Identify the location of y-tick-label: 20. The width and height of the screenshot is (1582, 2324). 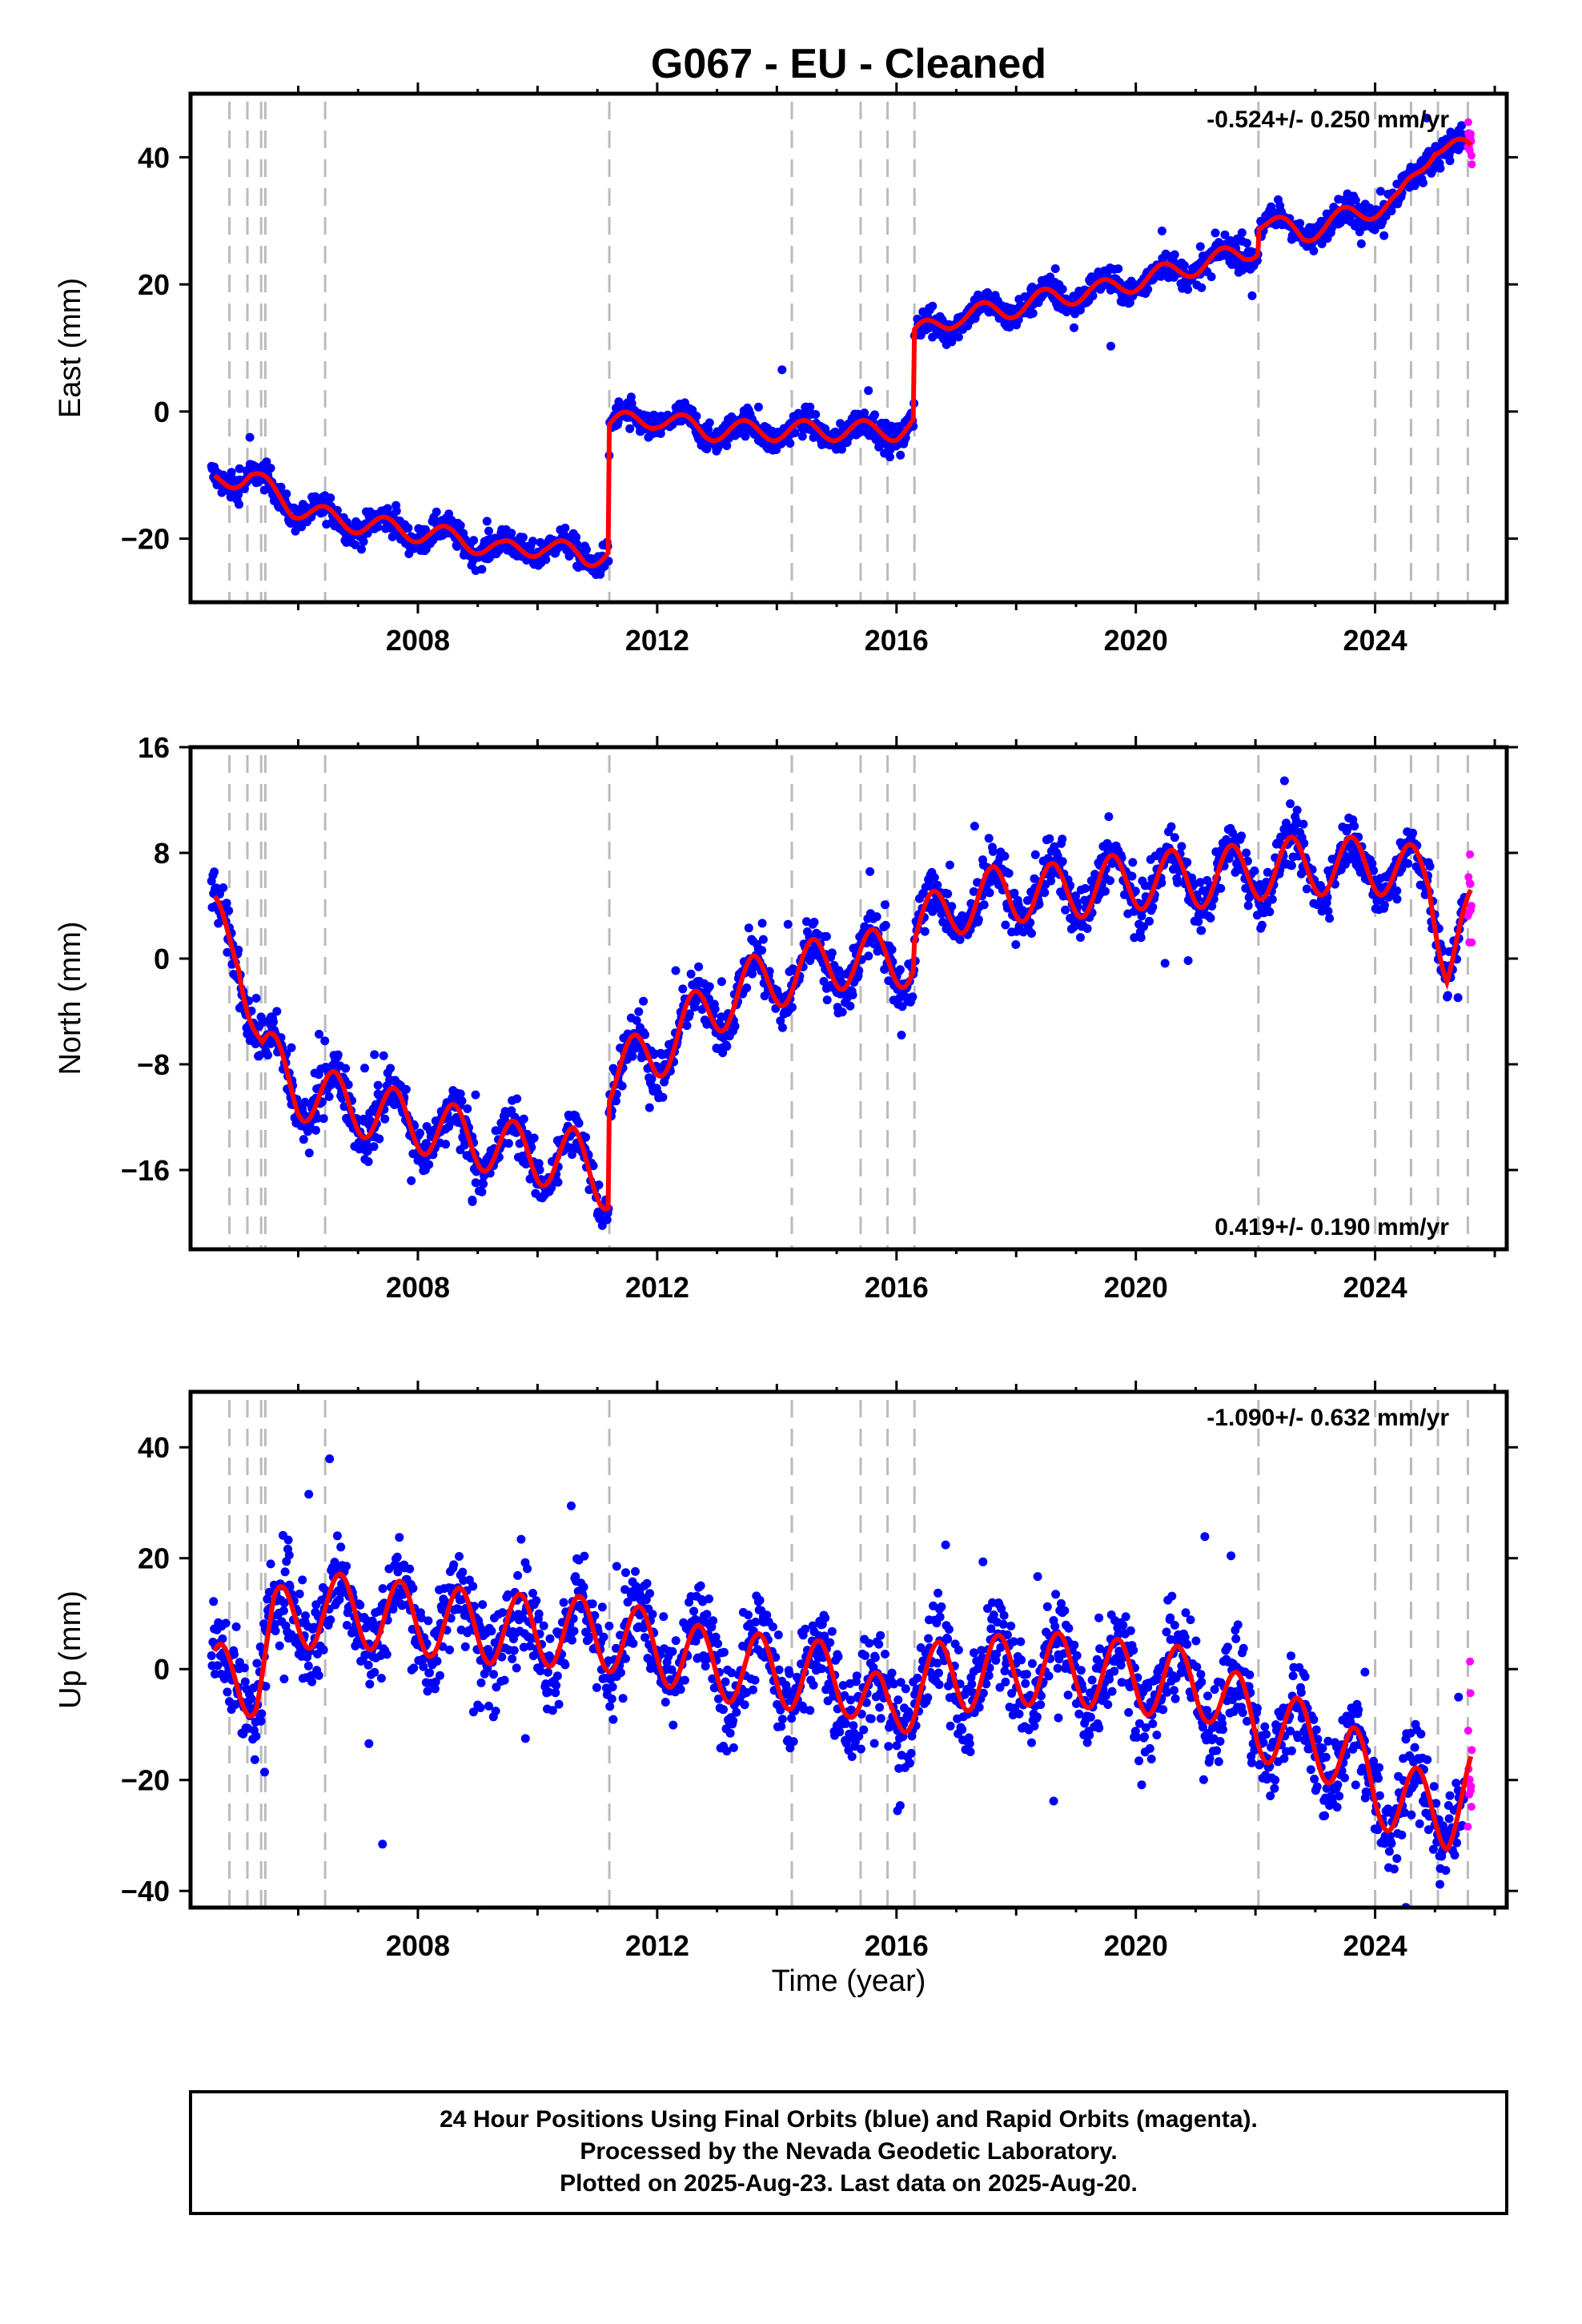
(154, 284).